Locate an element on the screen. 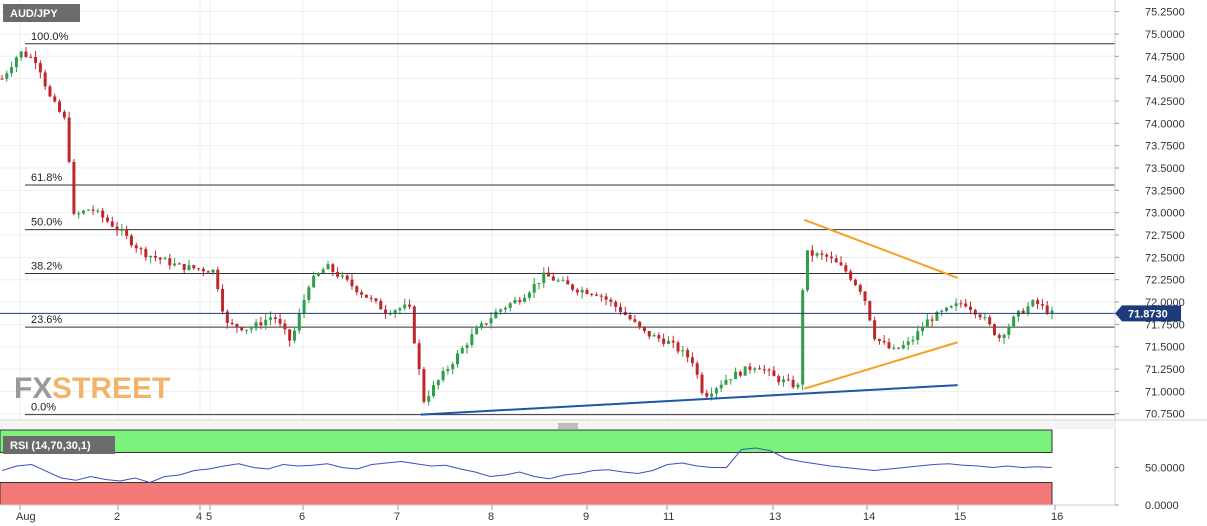 Image resolution: width=1207 pixels, height=526 pixels. time-tick-label: 7 is located at coordinates (397, 517).